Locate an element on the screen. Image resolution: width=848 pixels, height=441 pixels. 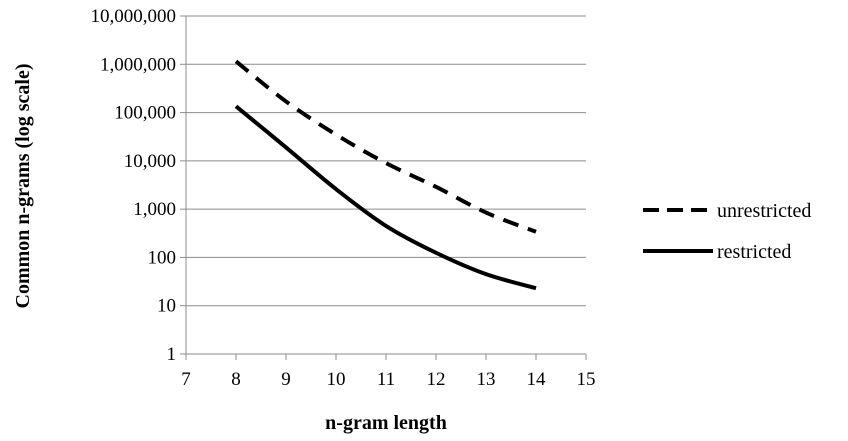
series-line-unrestricted is located at coordinates (385, 146).